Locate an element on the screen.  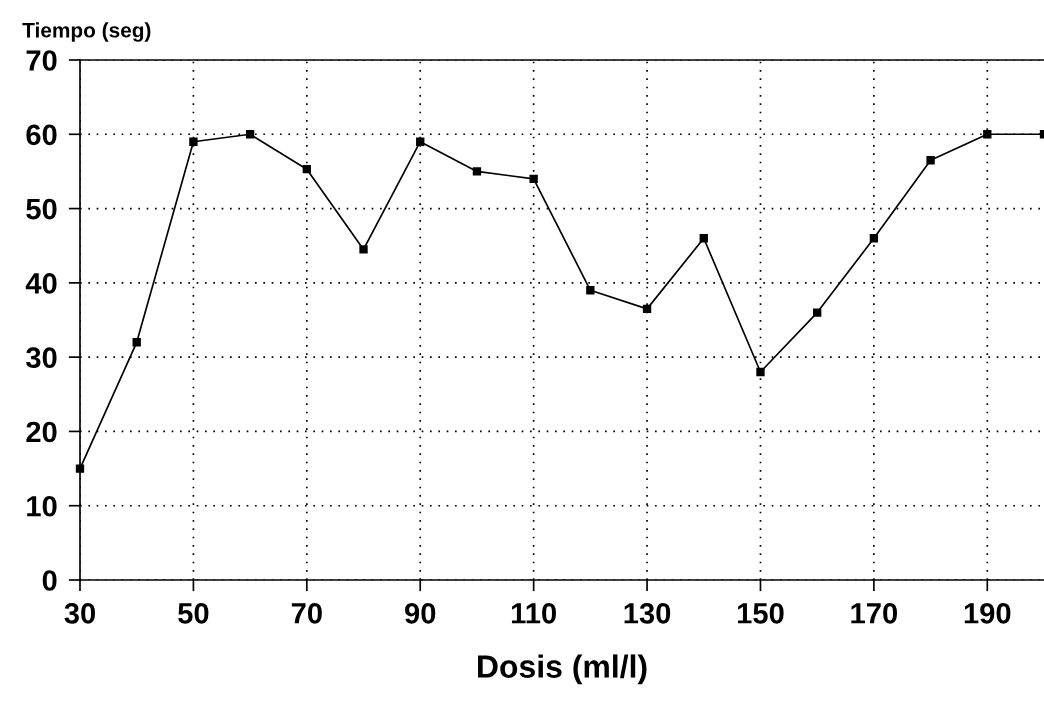
y-tick-label: 50 is located at coordinates (41, 209).